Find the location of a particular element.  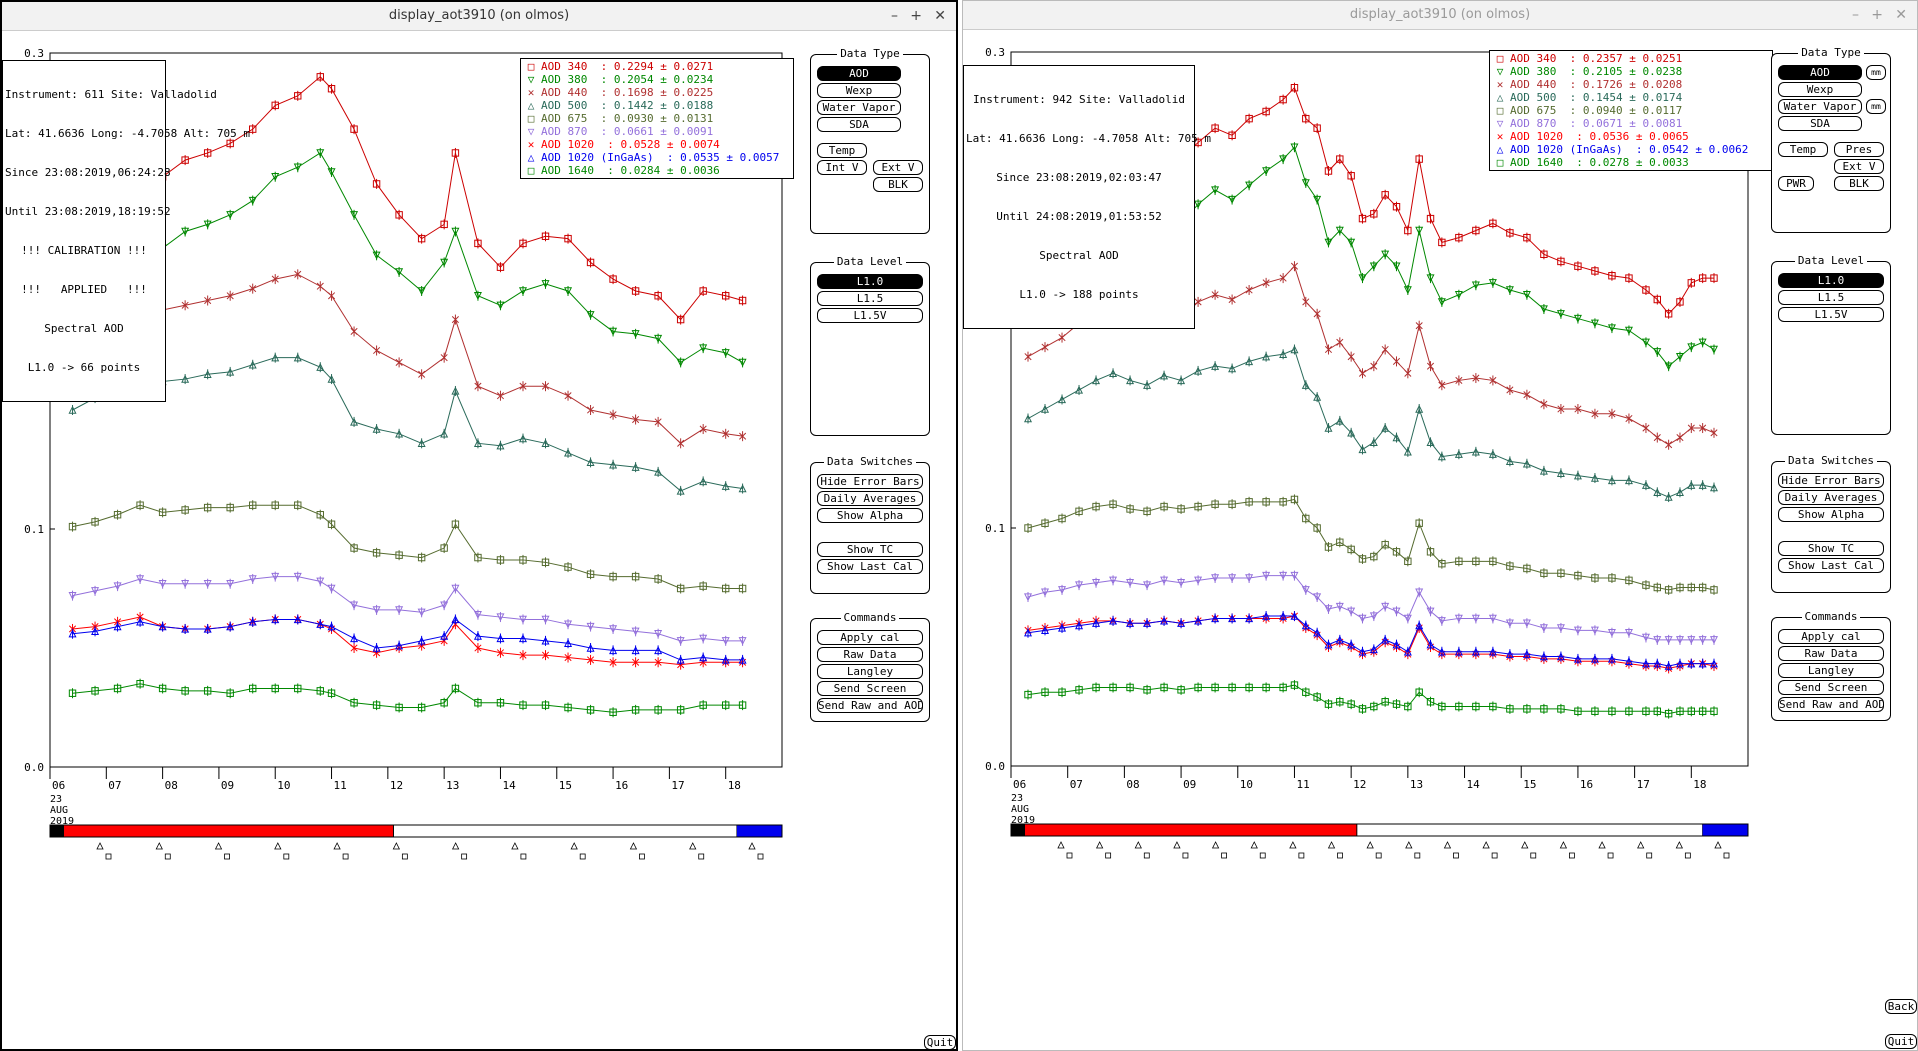

legend-label: AOD 675 : 0.0930 ± 0.0131 is located at coordinates (627, 118).